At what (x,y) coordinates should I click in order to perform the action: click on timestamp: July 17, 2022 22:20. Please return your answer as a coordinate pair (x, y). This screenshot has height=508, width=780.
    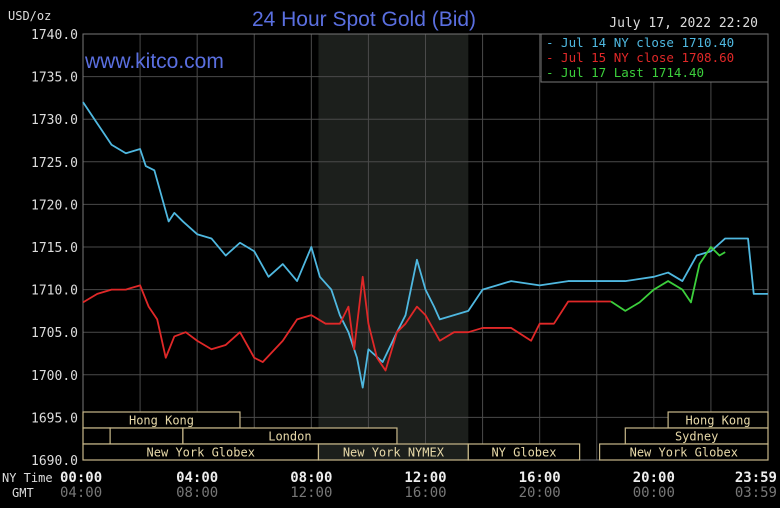
    Looking at the image, I should click on (683, 23).